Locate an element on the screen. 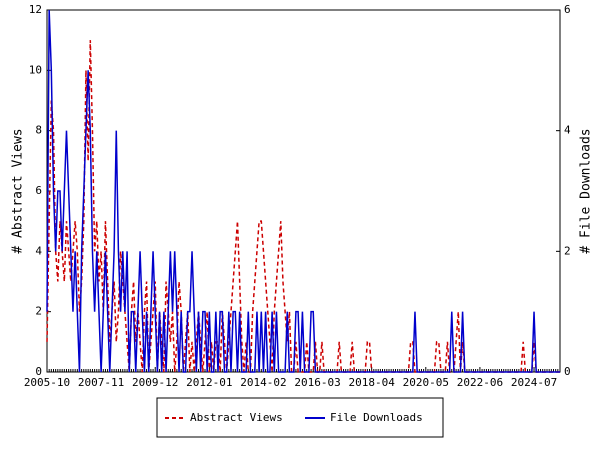  y-tick-label: 6 is located at coordinates (38, 190).